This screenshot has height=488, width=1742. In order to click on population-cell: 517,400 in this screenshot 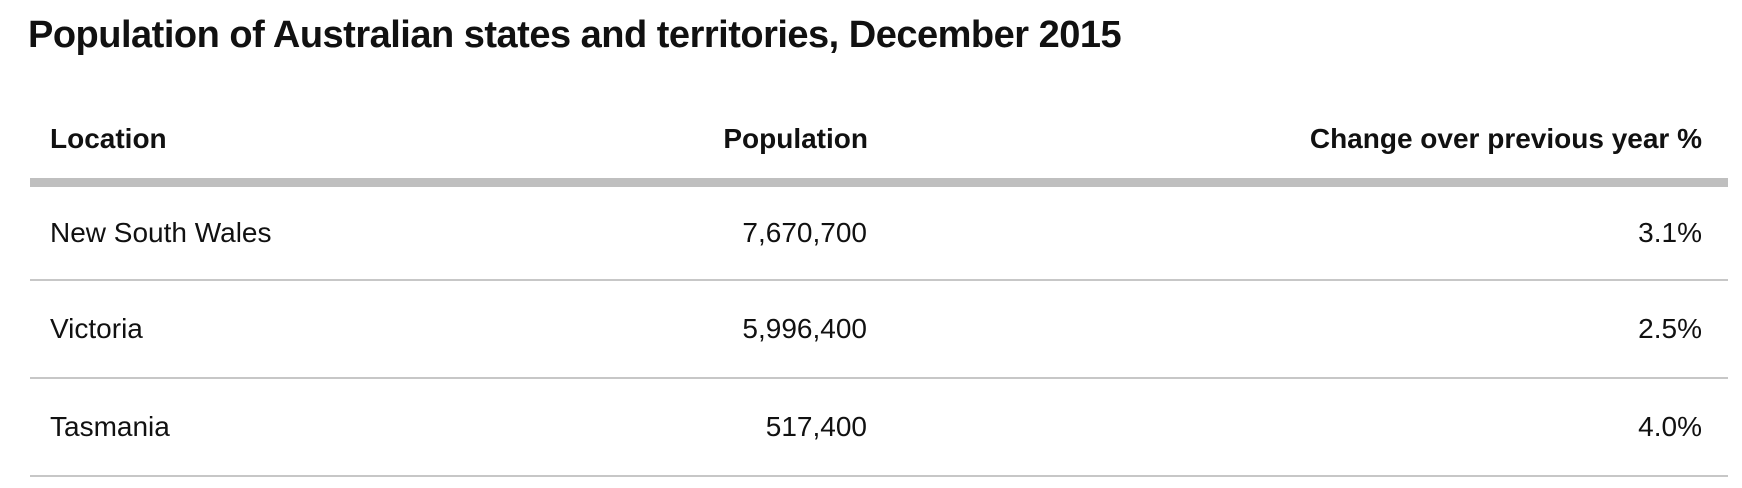, I will do `click(659, 427)`.